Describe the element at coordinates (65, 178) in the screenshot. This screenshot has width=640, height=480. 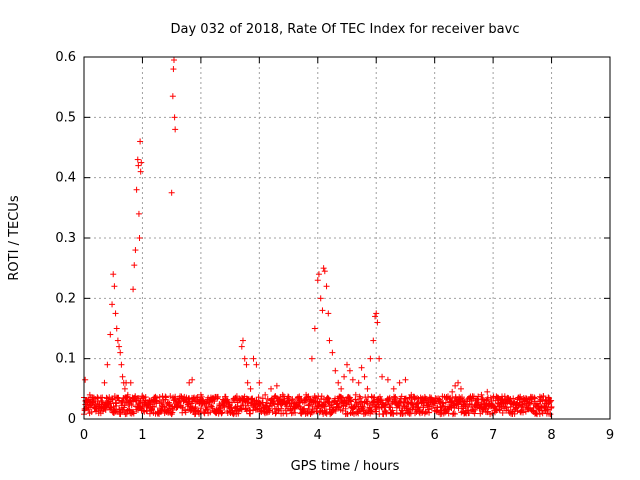
I see `y-tick-label: 0.4` at that location.